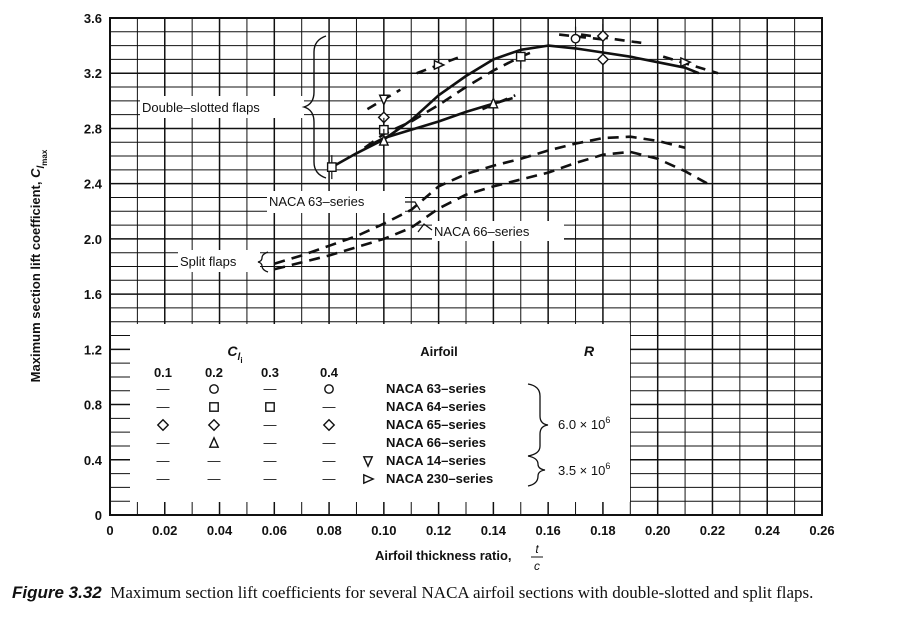 Image resolution: width=912 pixels, height=641 pixels. I want to click on x-tick-label: 0.22, so click(712, 530).